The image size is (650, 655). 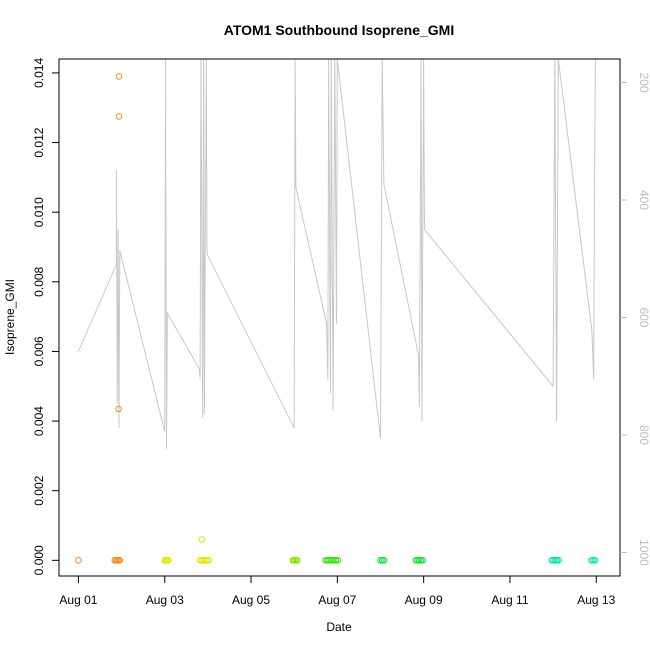 What do you see at coordinates (339, 627) in the screenshot?
I see `x-axis-label: Date` at bounding box center [339, 627].